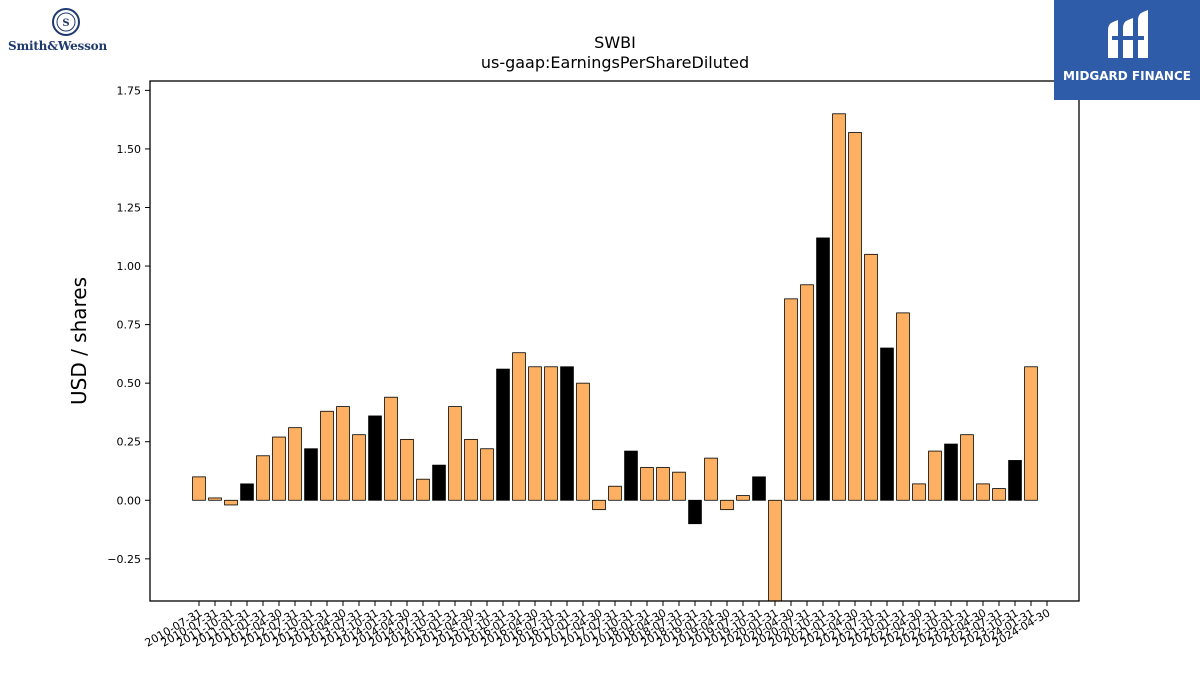 This screenshot has height=675, width=1200. What do you see at coordinates (1127, 76) in the screenshot?
I see `midgard-logo-text: MIDGARD FINANCE` at bounding box center [1127, 76].